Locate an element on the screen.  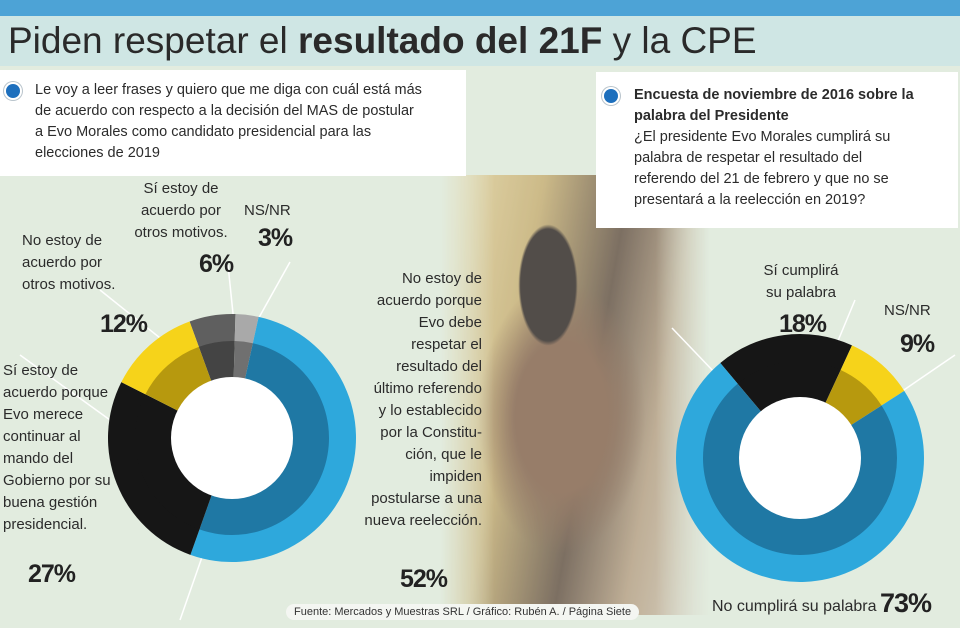
line: referendo del 21 de febrero y que no se is located at coordinates (761, 179).